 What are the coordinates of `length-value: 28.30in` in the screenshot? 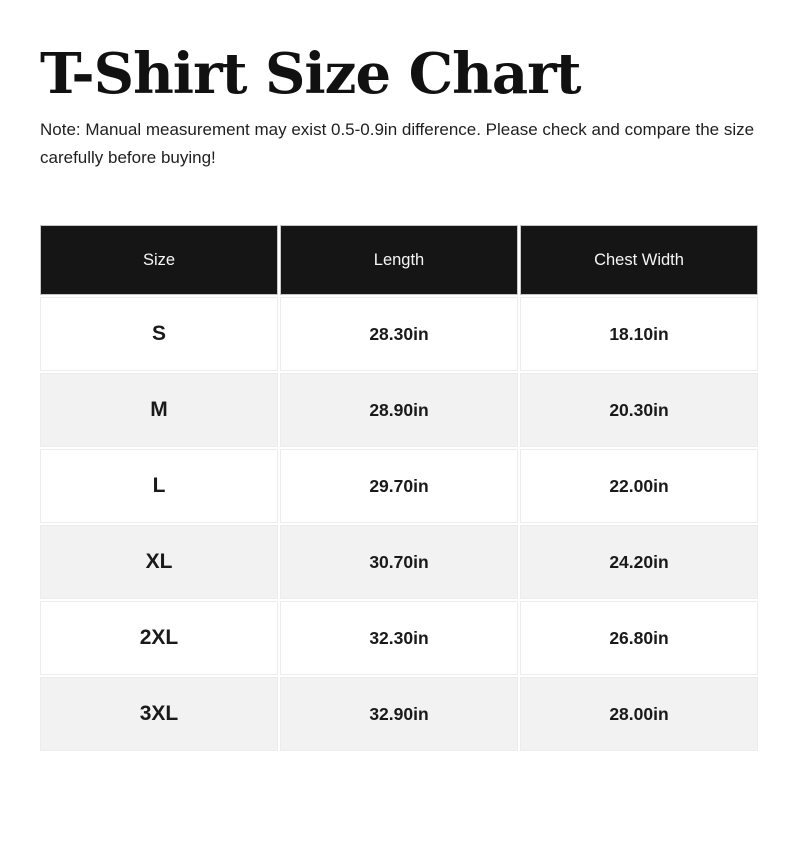 It's located at (399, 334).